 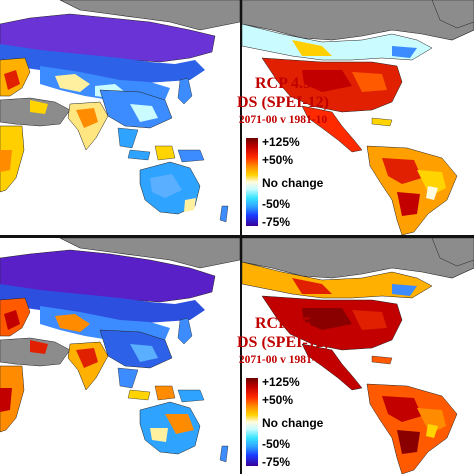 I want to click on scenario-label: RCP 8.5, so click(x=283, y=323).